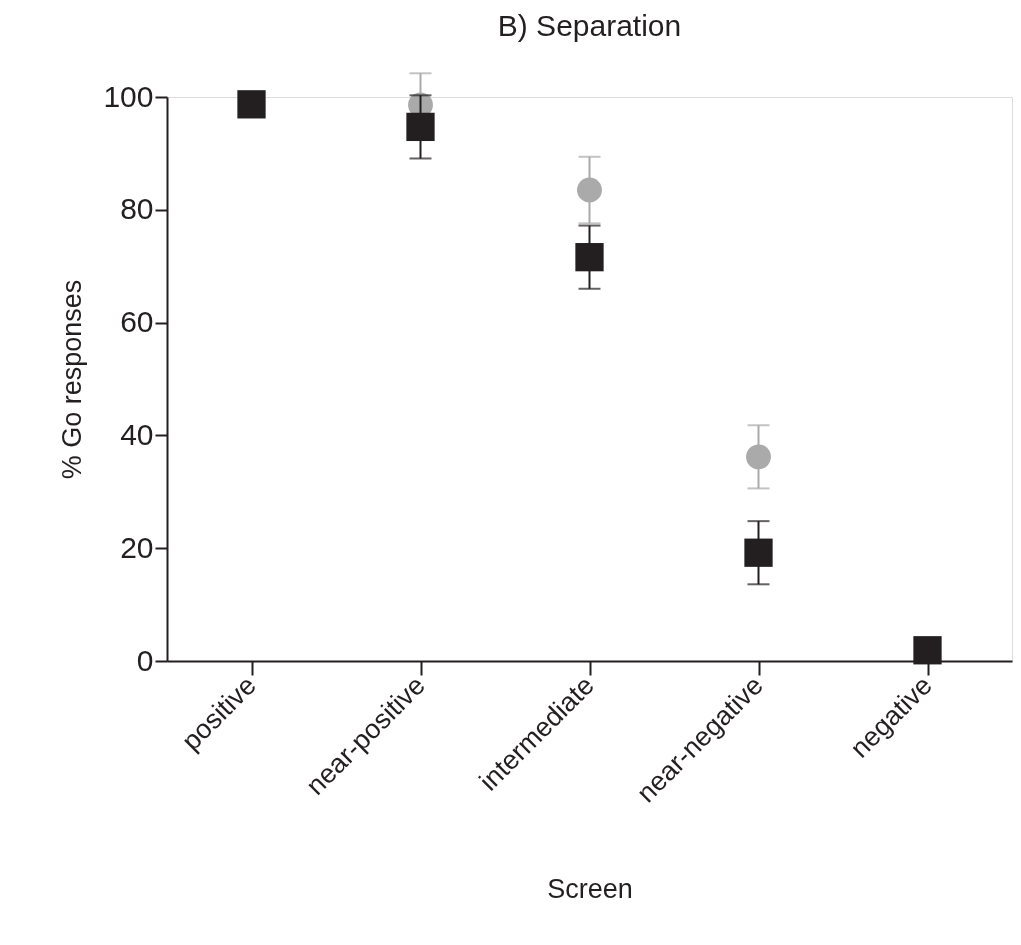 The image size is (1021, 945). I want to click on y-tick-label: 40, so click(137, 434).